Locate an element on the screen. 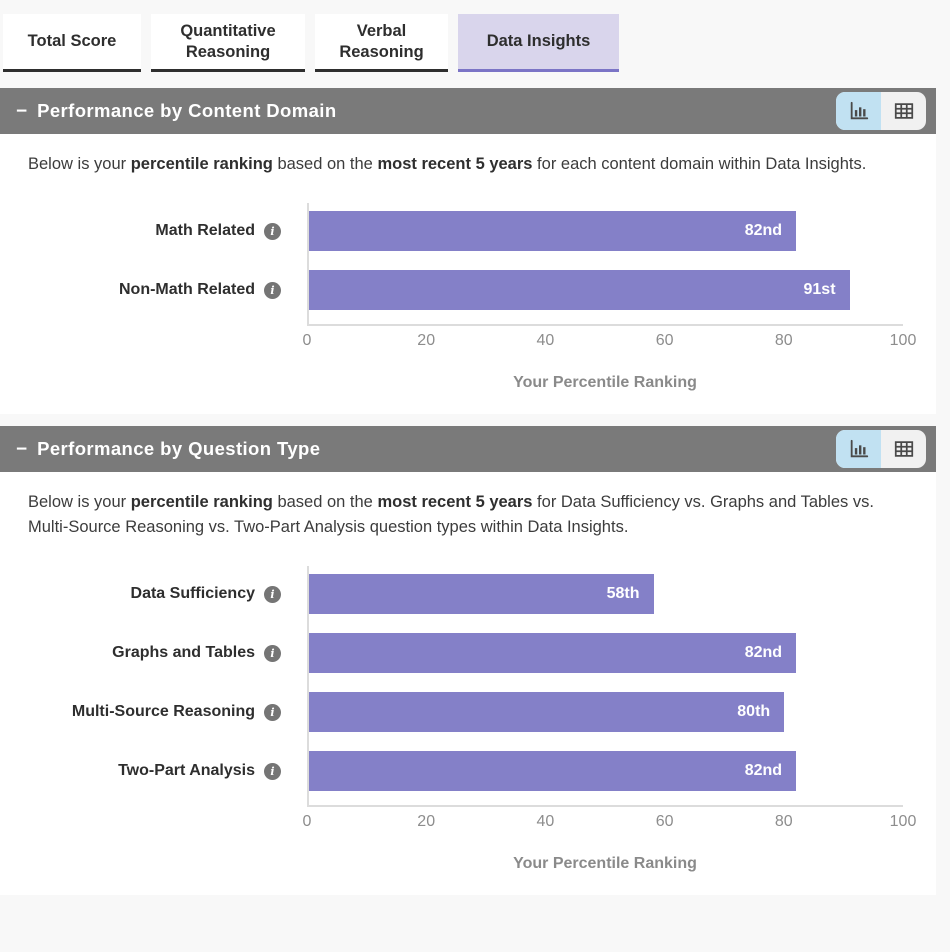 The width and height of the screenshot is (950, 952). bar-value-label: 91st is located at coordinates (819, 290).